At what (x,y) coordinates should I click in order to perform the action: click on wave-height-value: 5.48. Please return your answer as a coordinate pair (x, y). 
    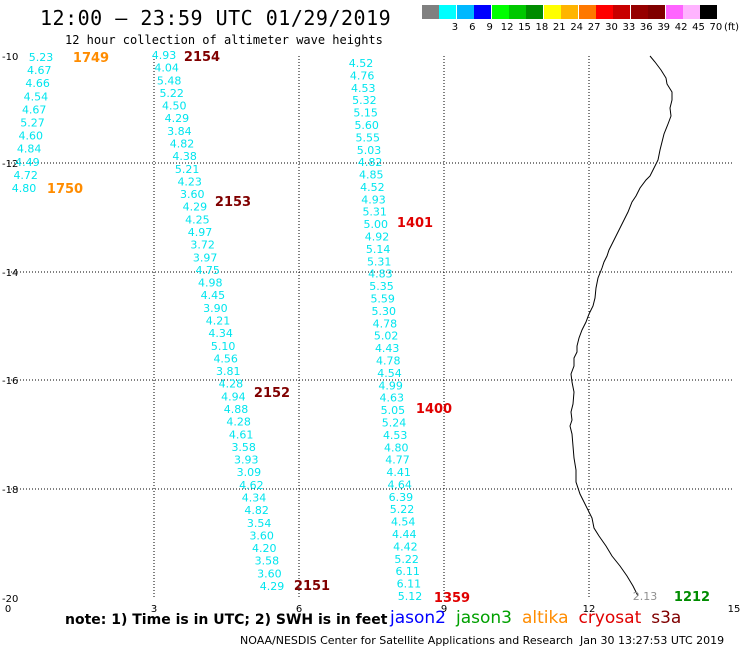
    Looking at the image, I should click on (169, 80).